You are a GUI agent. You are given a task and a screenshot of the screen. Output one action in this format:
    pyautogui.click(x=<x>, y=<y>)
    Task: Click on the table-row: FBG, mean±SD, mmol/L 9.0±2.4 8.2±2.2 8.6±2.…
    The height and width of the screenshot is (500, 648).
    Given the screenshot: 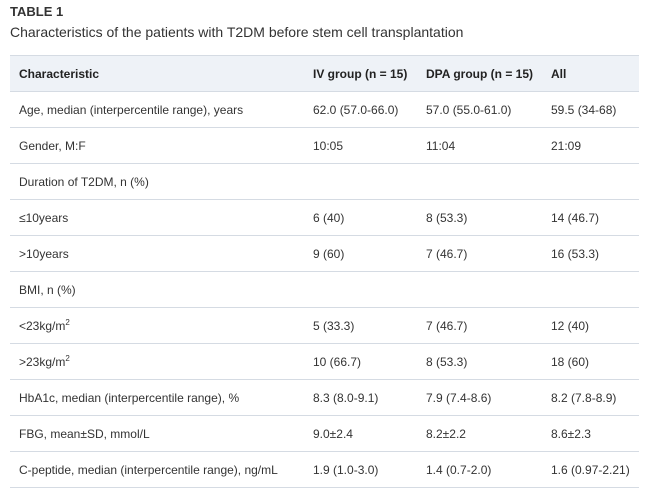 What is the action you would take?
    pyautogui.click(x=324, y=433)
    